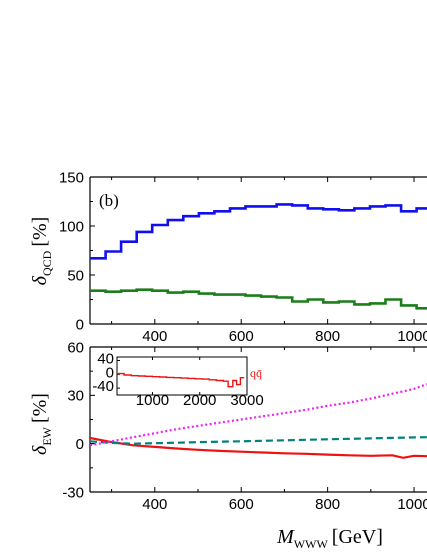  What do you see at coordinates (329, 538) in the screenshot?
I see `ew-xlabel: MWWW [GeV]` at bounding box center [329, 538].